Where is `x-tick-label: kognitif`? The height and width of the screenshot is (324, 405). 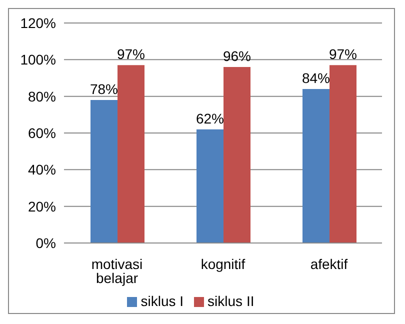 x-tick-label: kognitif is located at coordinates (223, 264).